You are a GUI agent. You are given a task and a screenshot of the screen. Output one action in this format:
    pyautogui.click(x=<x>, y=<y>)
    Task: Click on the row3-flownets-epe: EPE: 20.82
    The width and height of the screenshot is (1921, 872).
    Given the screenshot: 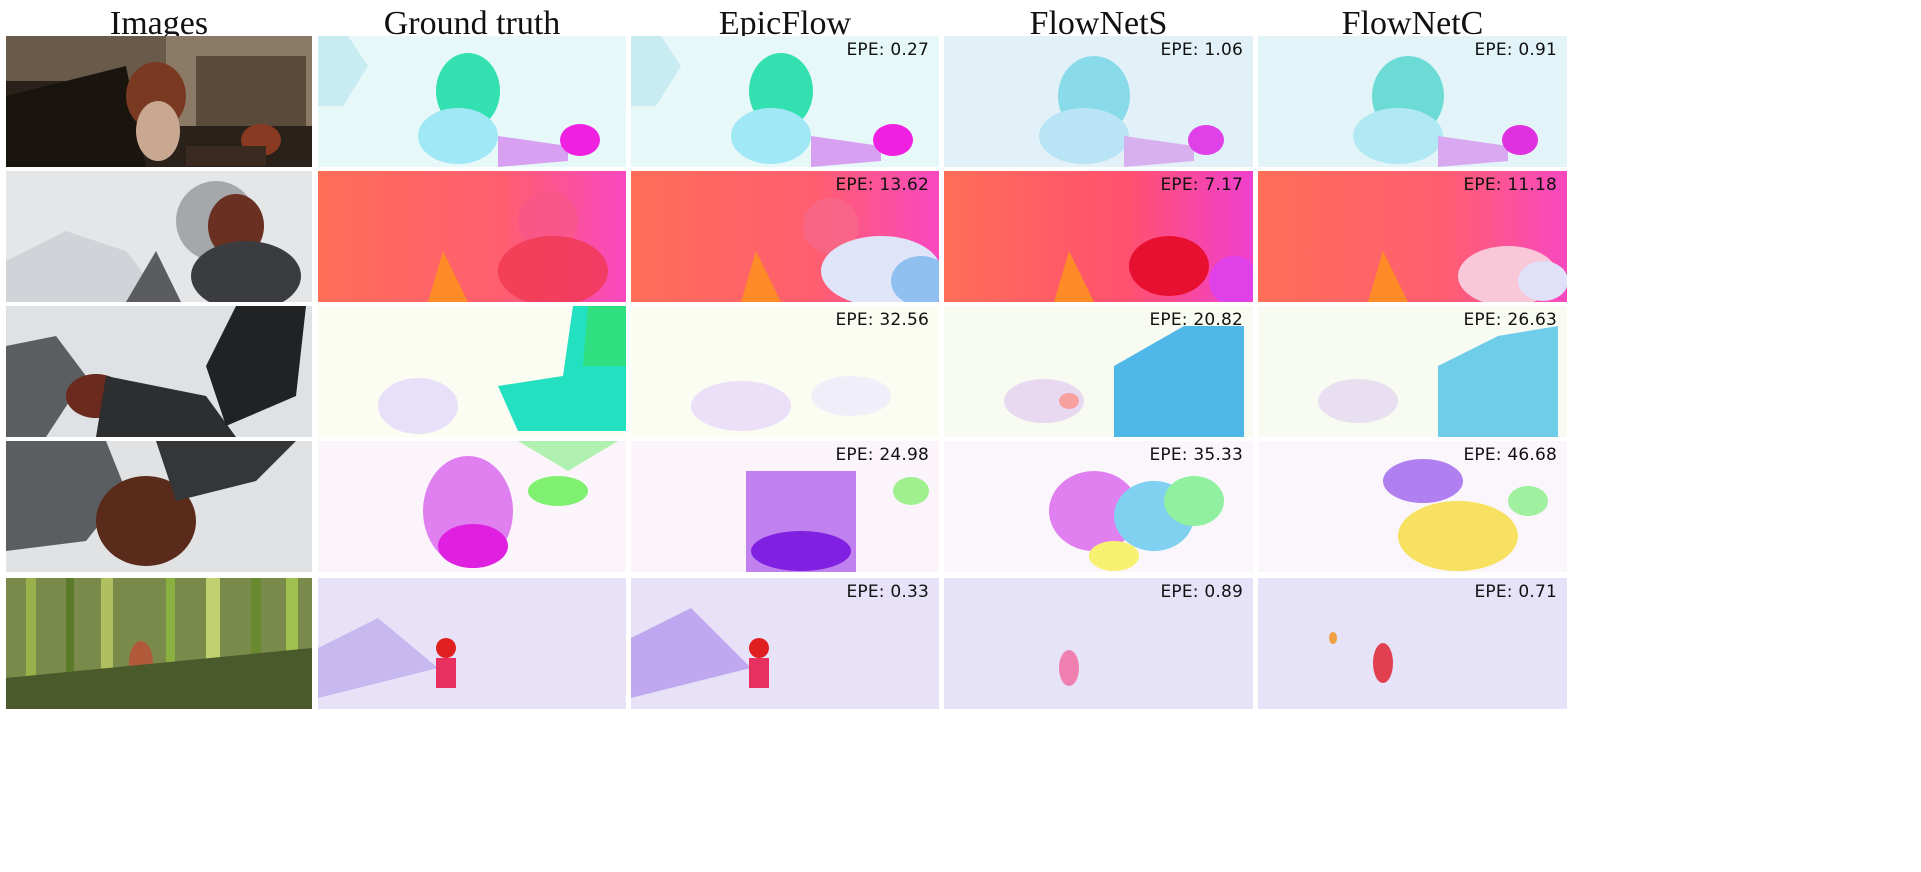 What is the action you would take?
    pyautogui.click(x=1196, y=320)
    